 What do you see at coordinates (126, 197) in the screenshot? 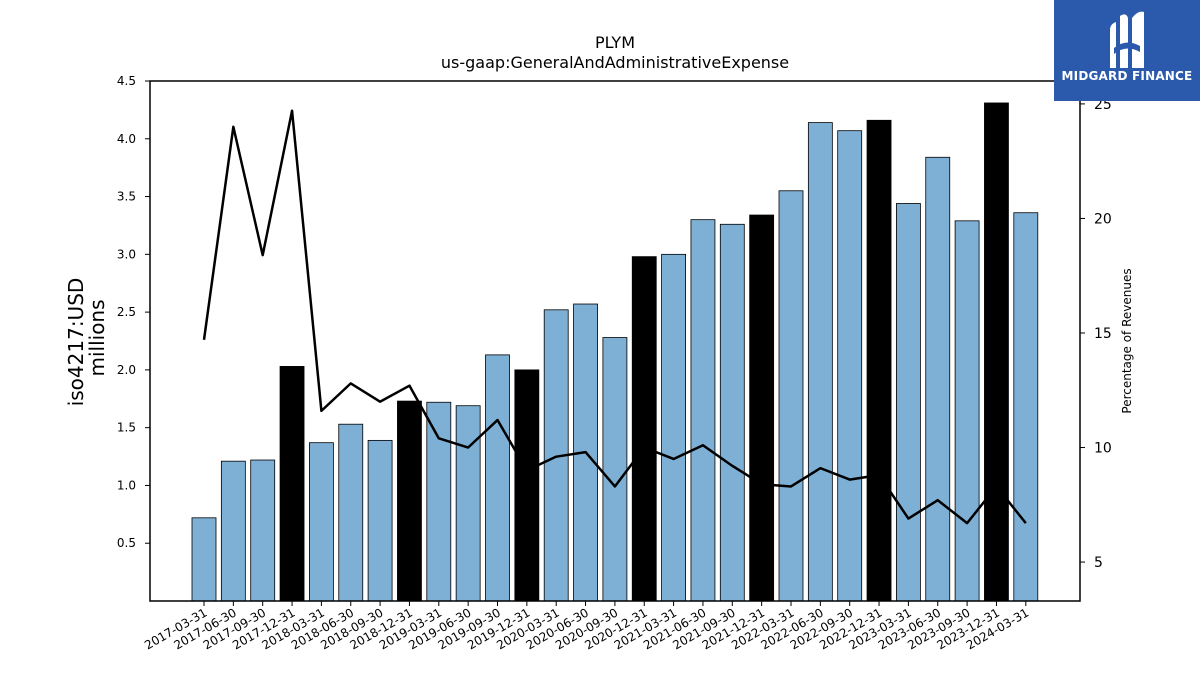
I see `y-tick-label: 3.5` at bounding box center [126, 197].